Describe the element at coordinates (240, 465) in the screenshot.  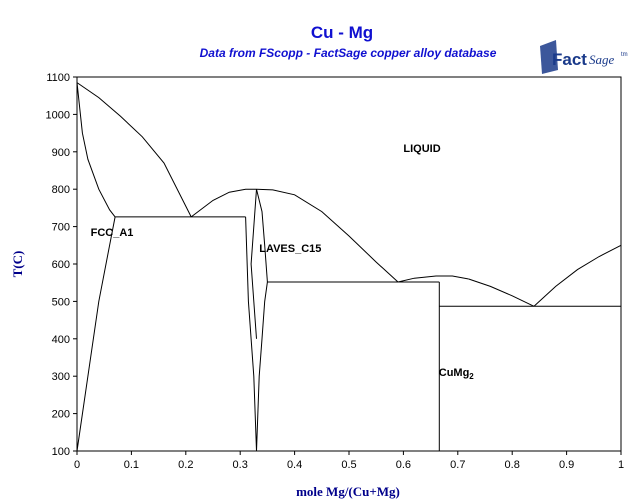
I see `x-tick-label: 0.3` at that location.